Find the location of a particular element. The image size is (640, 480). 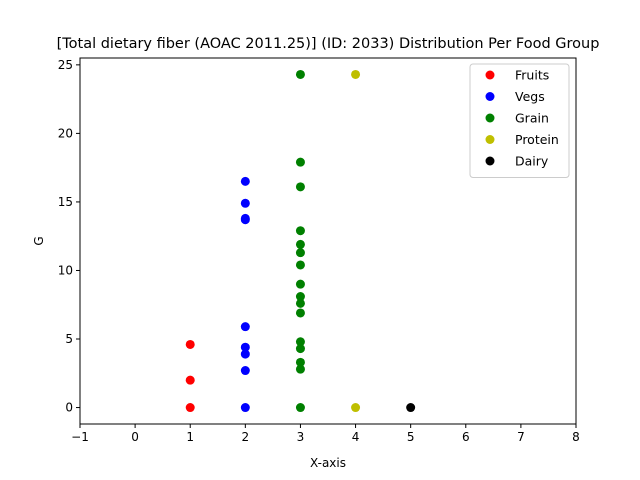

legend-label: Vegs is located at coordinates (530, 96).